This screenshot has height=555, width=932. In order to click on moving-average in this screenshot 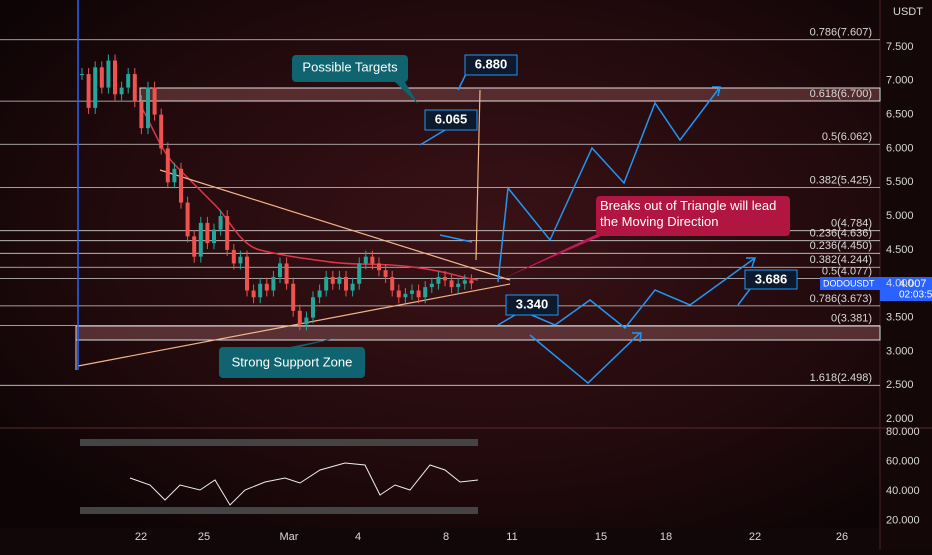, I will do `click(309, 192)`.